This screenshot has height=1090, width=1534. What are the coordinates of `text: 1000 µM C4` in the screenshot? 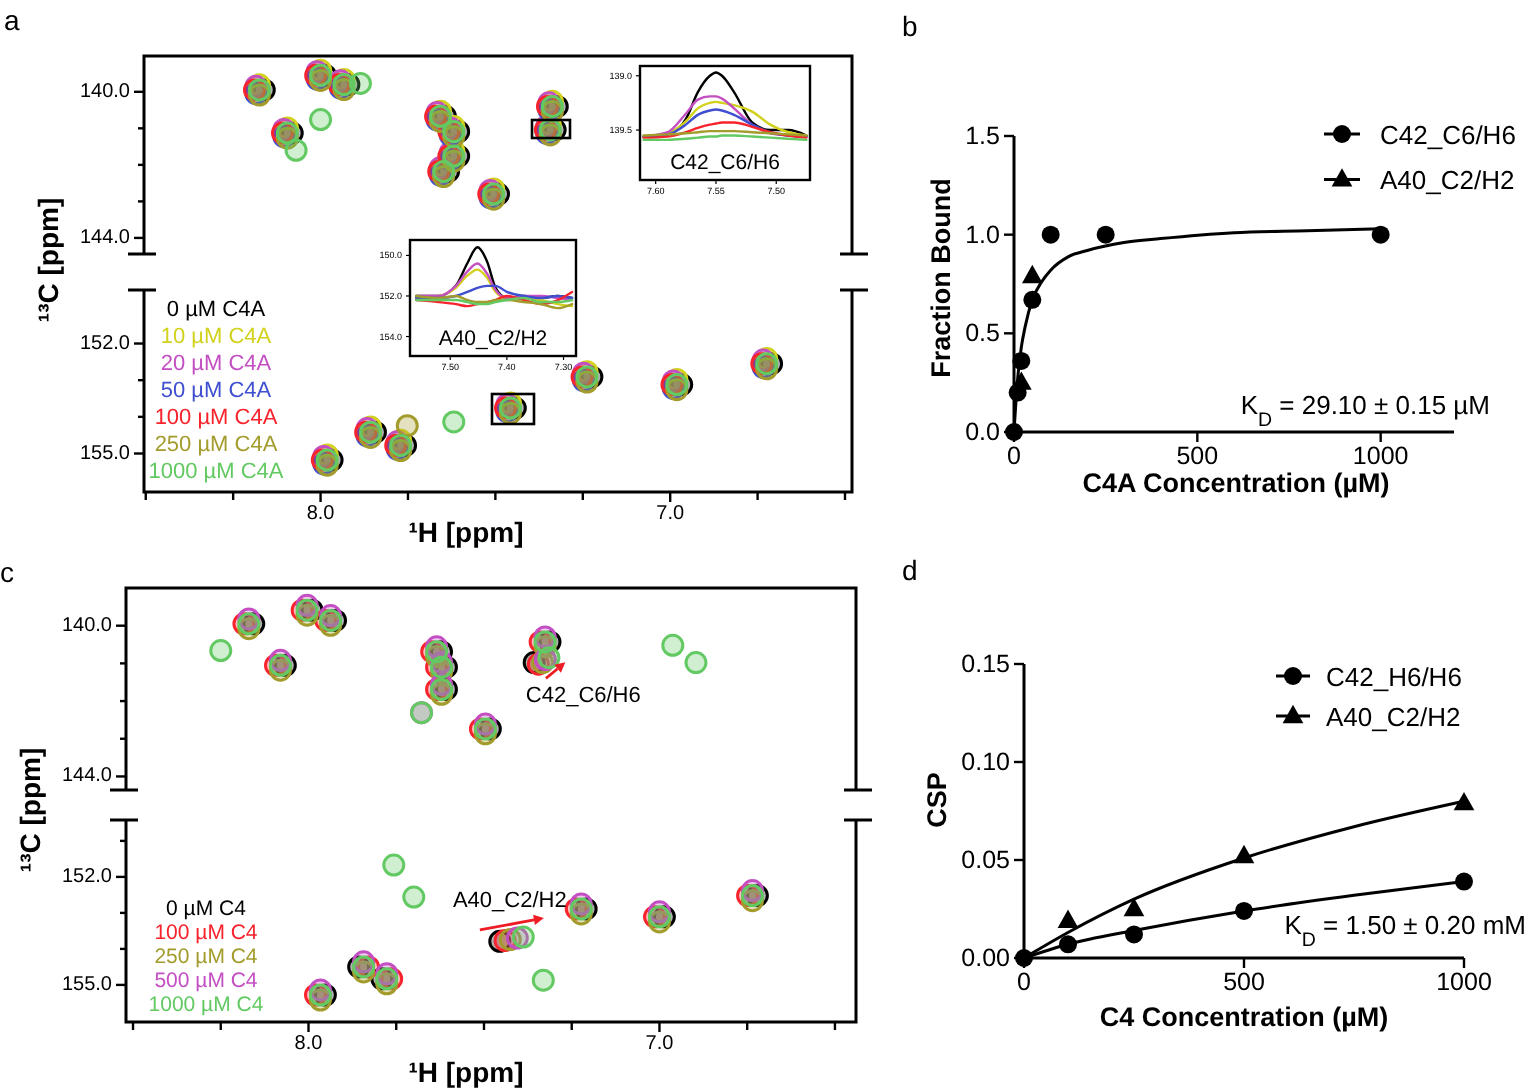 It's located at (206, 1005).